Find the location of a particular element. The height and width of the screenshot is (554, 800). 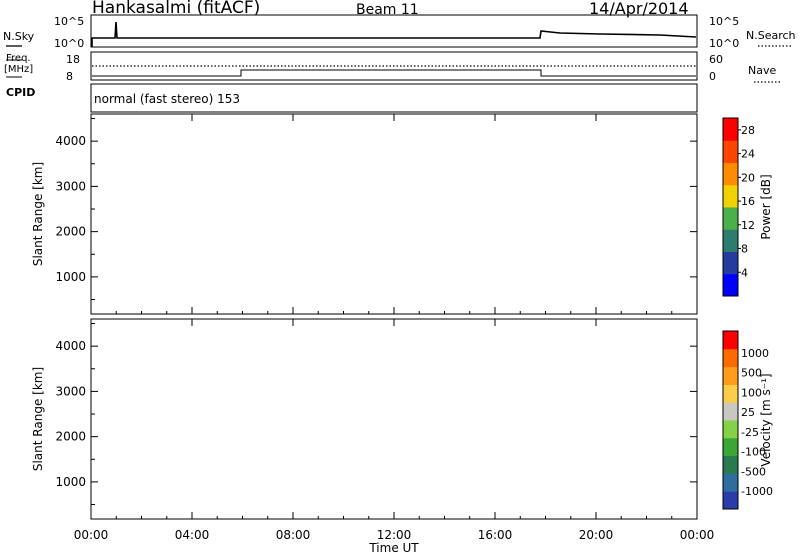

counts-tick-left-bottom: 10^0 is located at coordinates (69, 43).